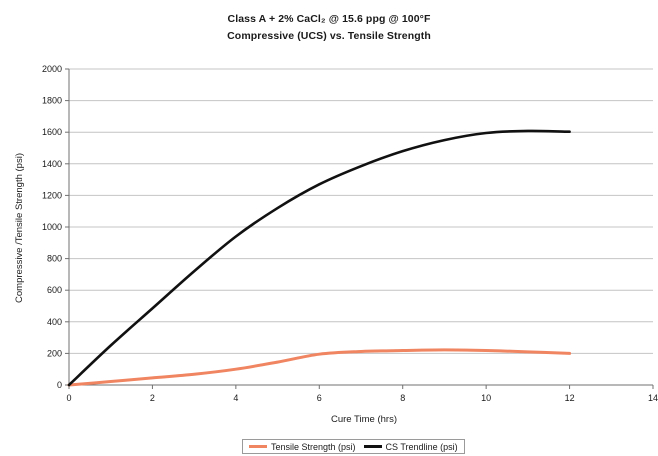 This screenshot has height=456, width=658. Describe the element at coordinates (52, 195) in the screenshot. I see `y-tick-label: 1200` at that location.